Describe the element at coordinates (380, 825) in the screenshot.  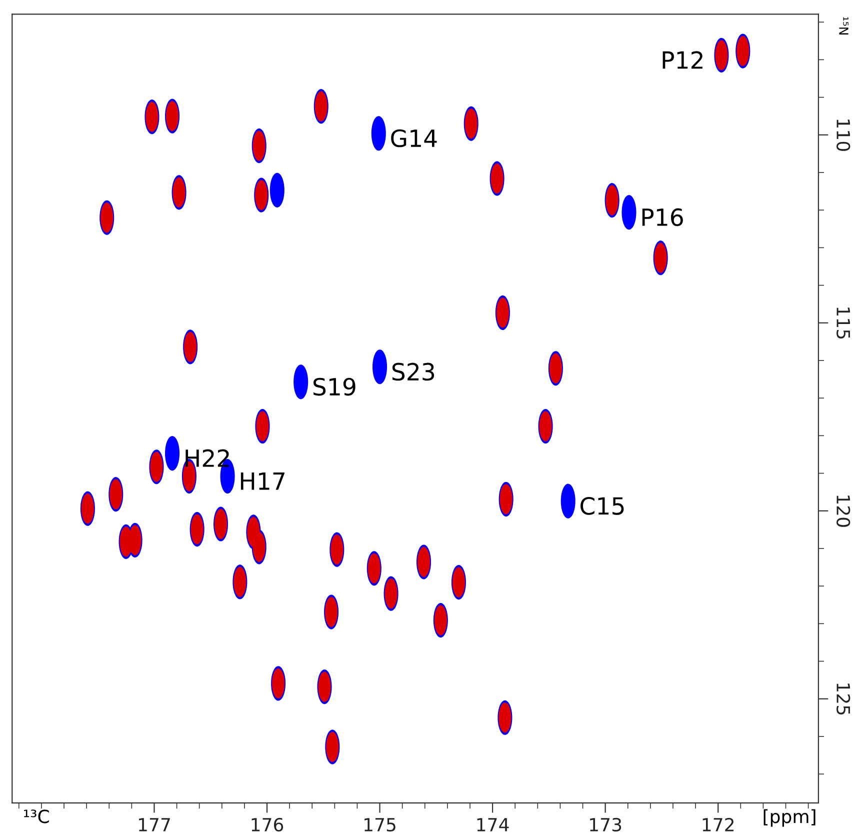
I see `x-tick-label: 175` at that location.